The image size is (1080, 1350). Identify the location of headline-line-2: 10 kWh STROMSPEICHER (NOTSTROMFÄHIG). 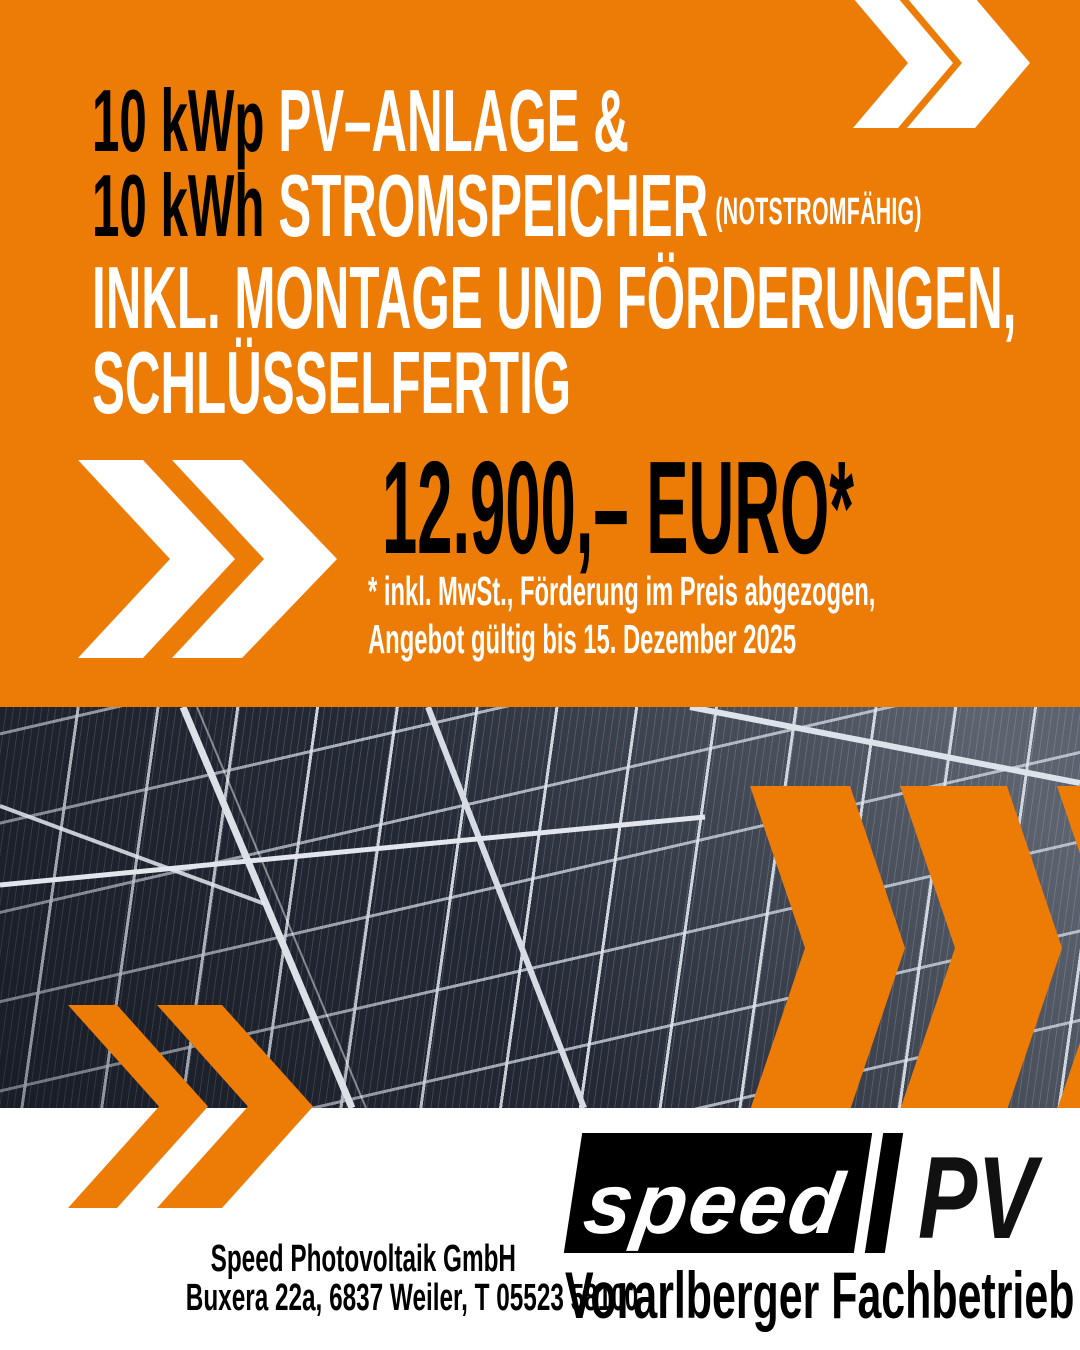
(554, 208).